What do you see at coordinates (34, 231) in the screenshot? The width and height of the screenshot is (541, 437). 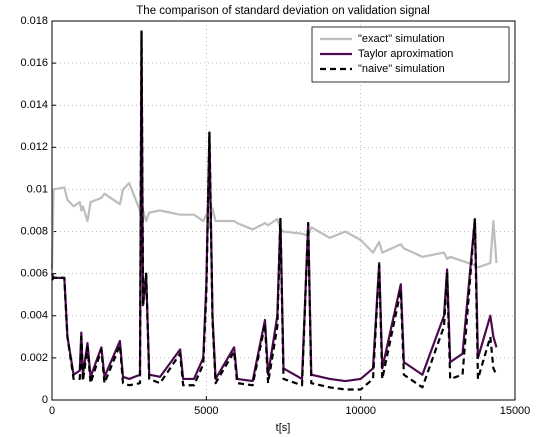 I see `y-tick-label: 0.008` at bounding box center [34, 231].